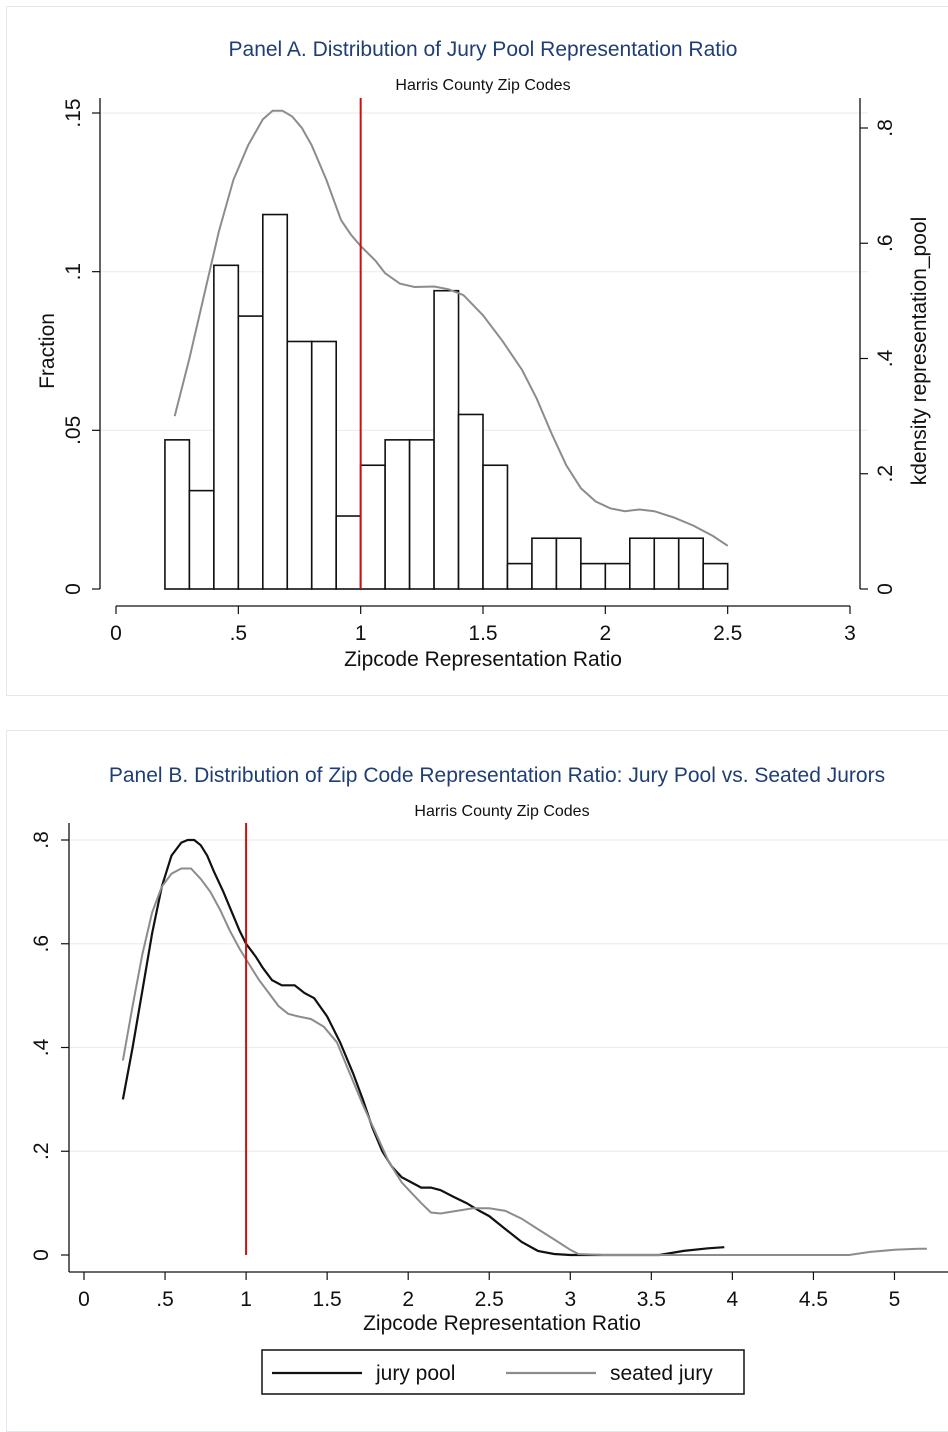  What do you see at coordinates (165, 1299) in the screenshot?
I see `panel-b-x-tick-label: .5` at bounding box center [165, 1299].